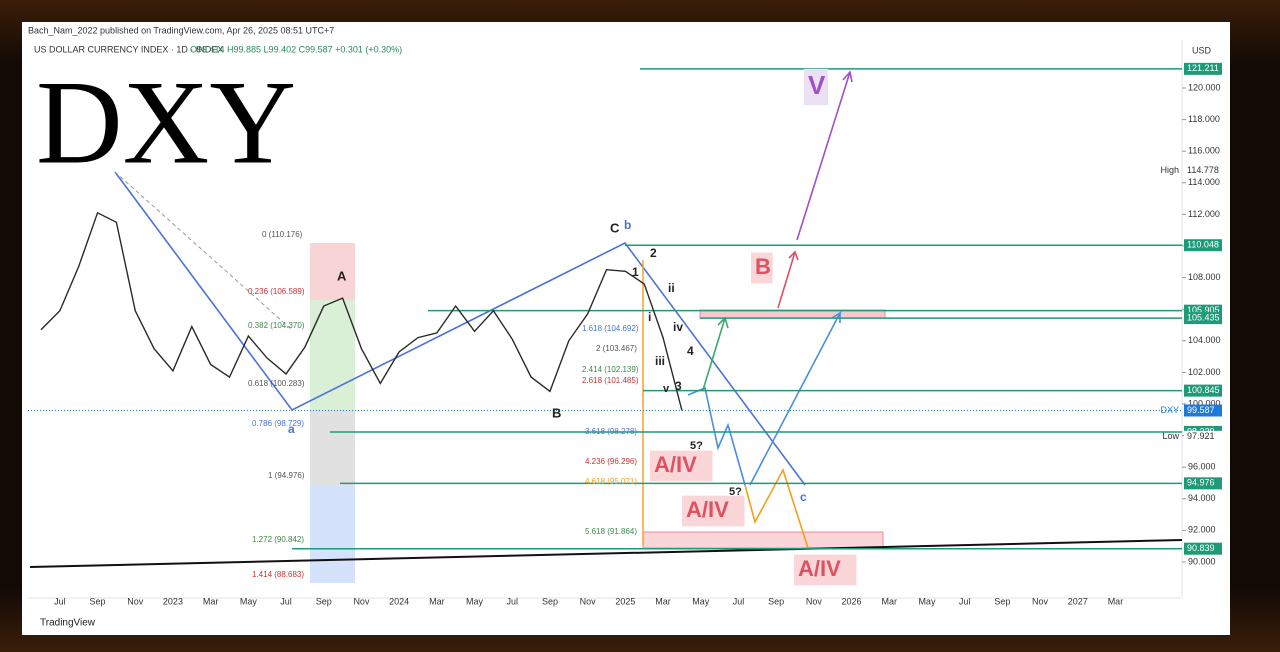  I want to click on annotation: V, so click(817, 85).